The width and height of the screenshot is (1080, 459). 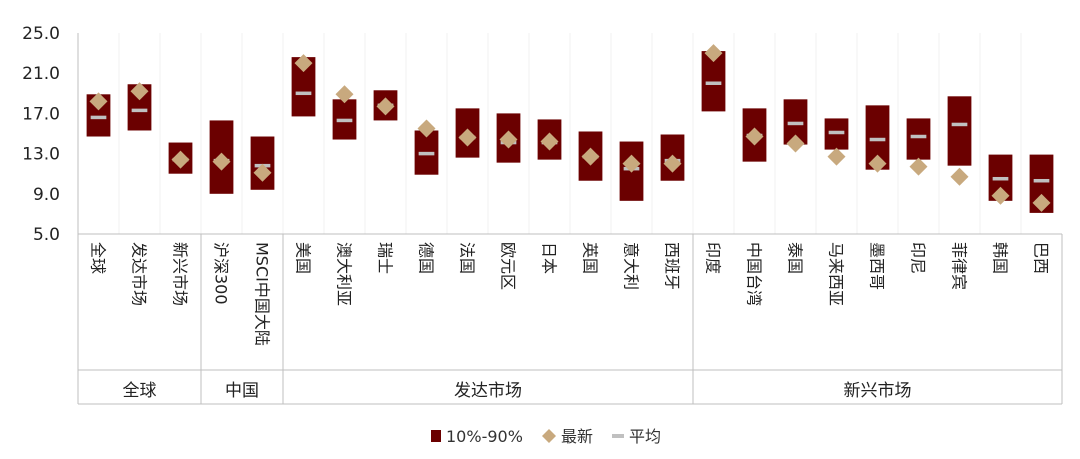 What do you see at coordinates (1041, 258) in the screenshot?
I see `category-label: 巴西` at bounding box center [1041, 258].